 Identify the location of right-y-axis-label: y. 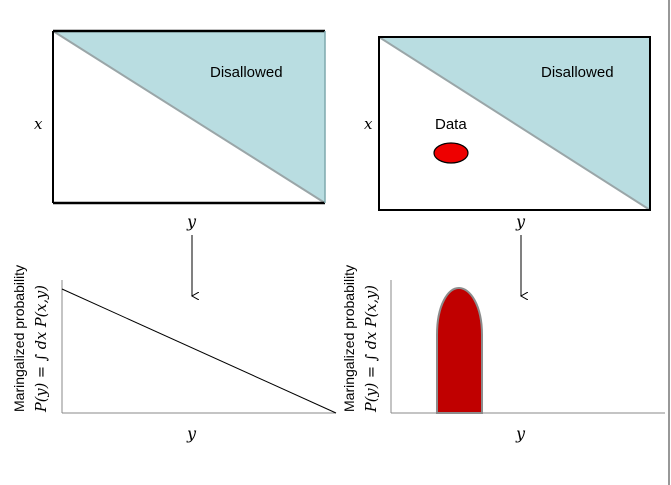
(521, 221).